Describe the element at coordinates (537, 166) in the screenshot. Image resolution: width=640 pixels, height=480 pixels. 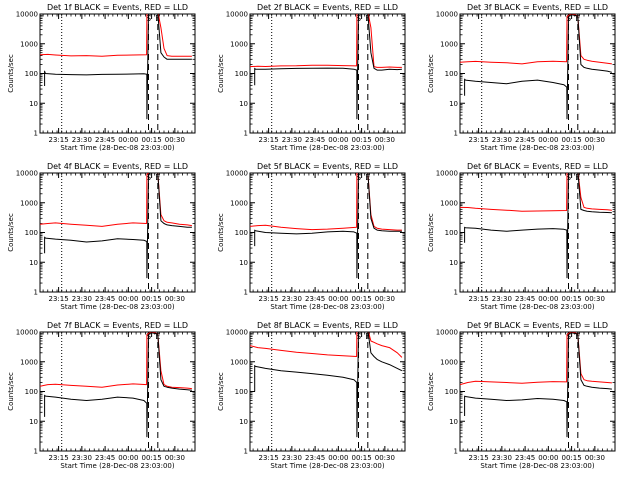
I see `panel-title: Det 6f BLACK = Events, RED = LLD` at that location.